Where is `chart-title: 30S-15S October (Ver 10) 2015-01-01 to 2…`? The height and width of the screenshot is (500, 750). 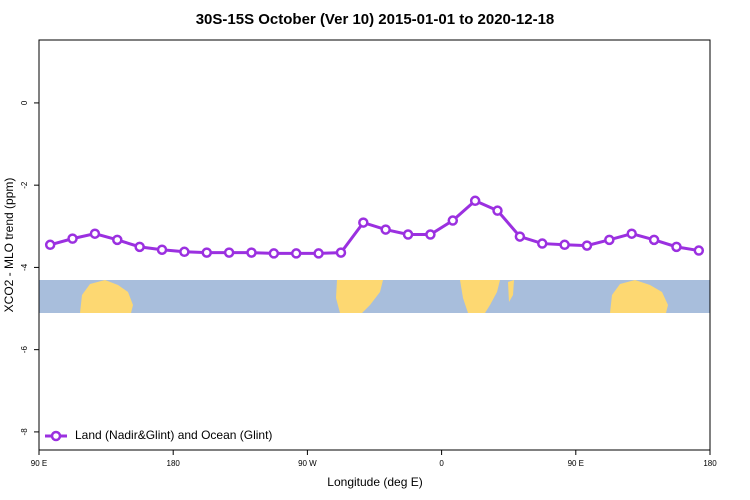 chart-title: 30S-15S October (Ver 10) 2015-01-01 to 2… is located at coordinates (375, 19).